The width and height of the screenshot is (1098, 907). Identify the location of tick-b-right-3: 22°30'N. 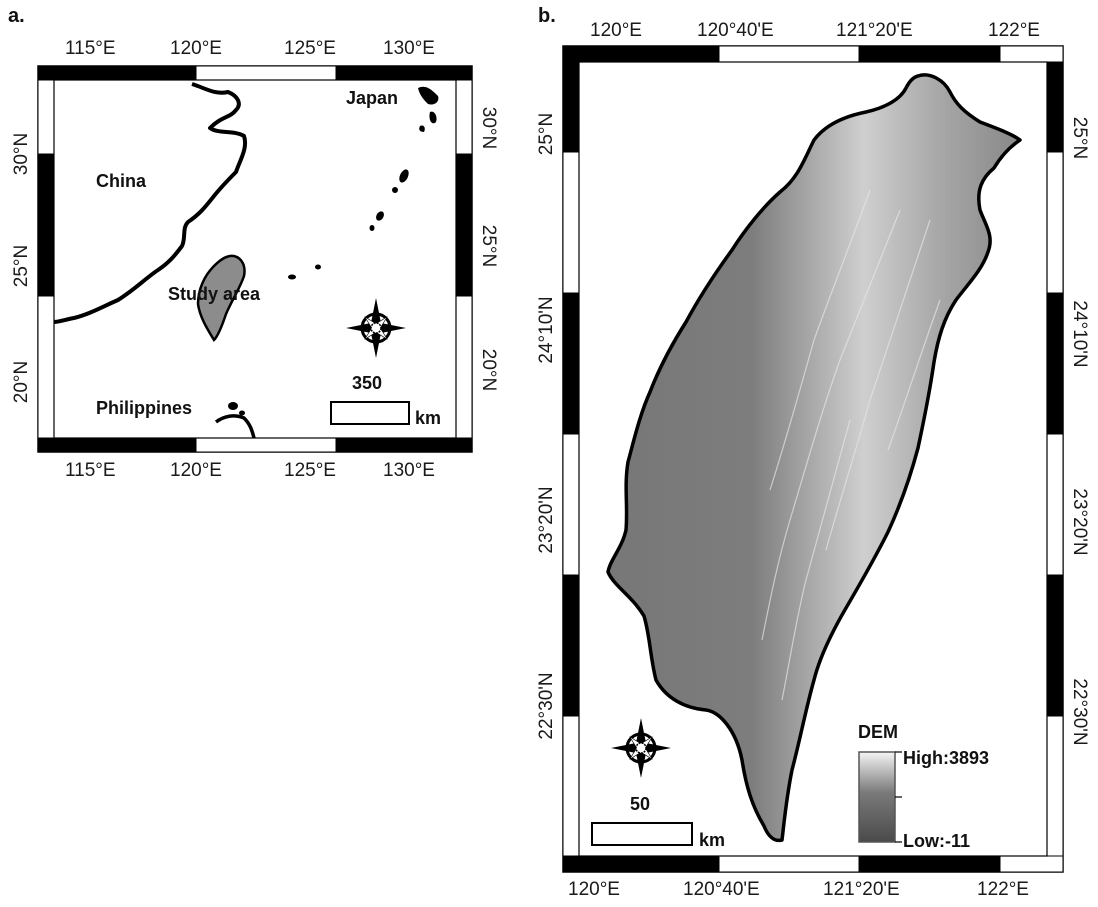
(1079, 711).